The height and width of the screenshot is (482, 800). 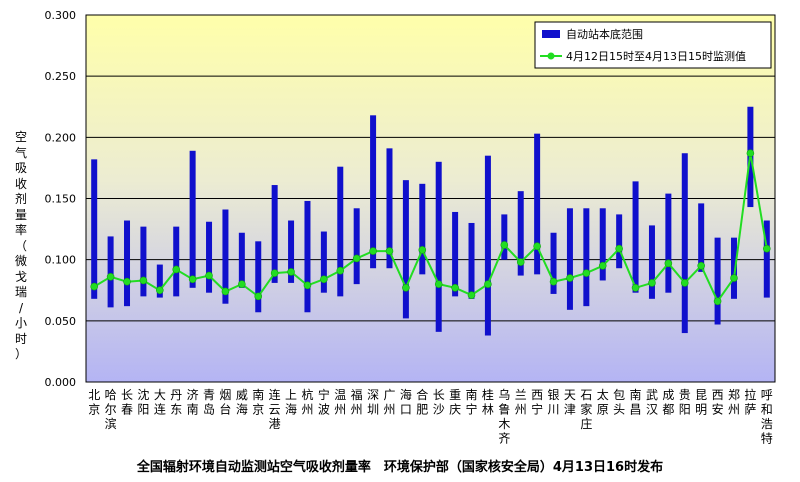 I want to click on x-tick-label-上海: 上海, so click(x=291, y=402).